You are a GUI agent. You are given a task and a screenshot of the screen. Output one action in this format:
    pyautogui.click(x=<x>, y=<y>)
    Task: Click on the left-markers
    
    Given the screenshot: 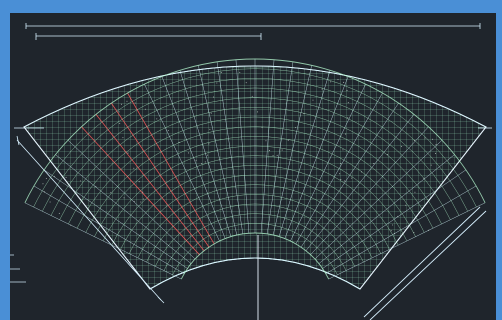 What is the action you would take?
    pyautogui.click(x=18, y=268)
    